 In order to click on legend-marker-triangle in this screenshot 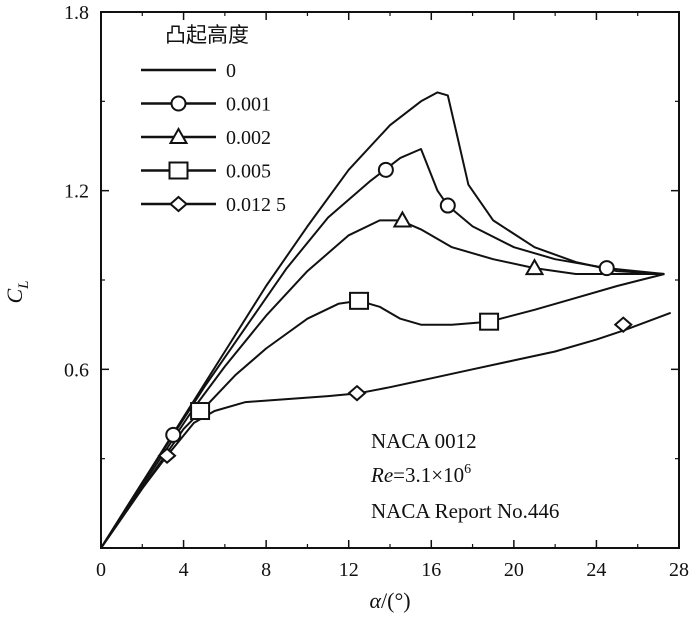, I will do `click(178, 135)`.